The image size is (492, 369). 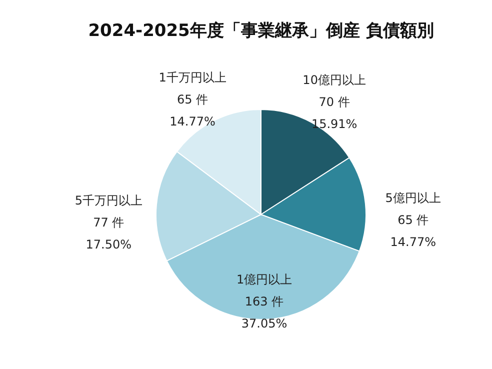 What do you see at coordinates (108, 200) in the screenshot?
I see `slice-label: 5千万円以上` at bounding box center [108, 200].